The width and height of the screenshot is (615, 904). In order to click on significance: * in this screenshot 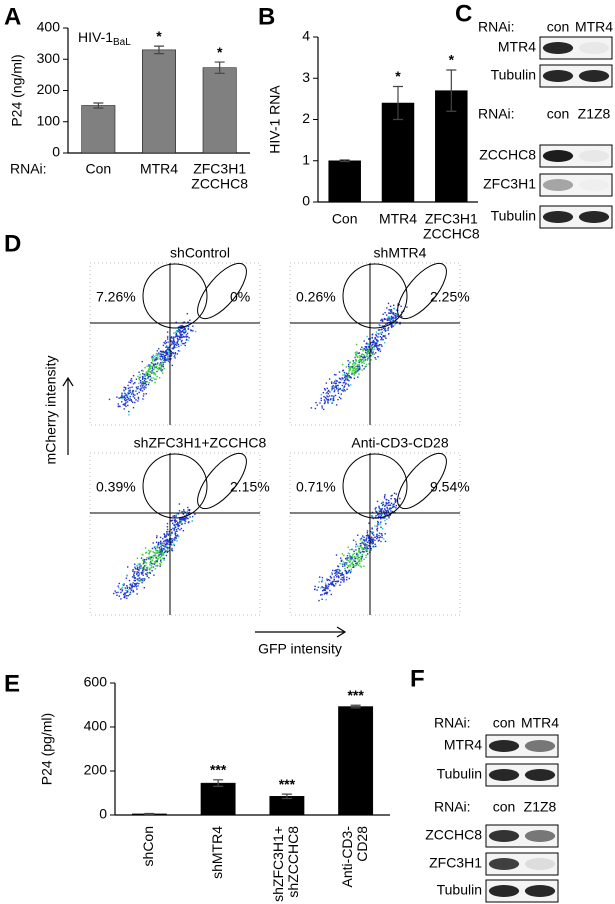, I will do `click(220, 52)`.